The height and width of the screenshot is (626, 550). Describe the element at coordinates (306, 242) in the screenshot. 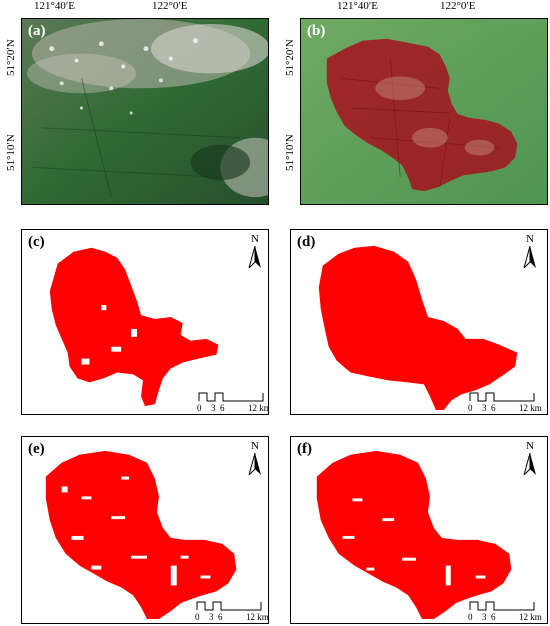

I see `panel-label-d: (d)` at that location.